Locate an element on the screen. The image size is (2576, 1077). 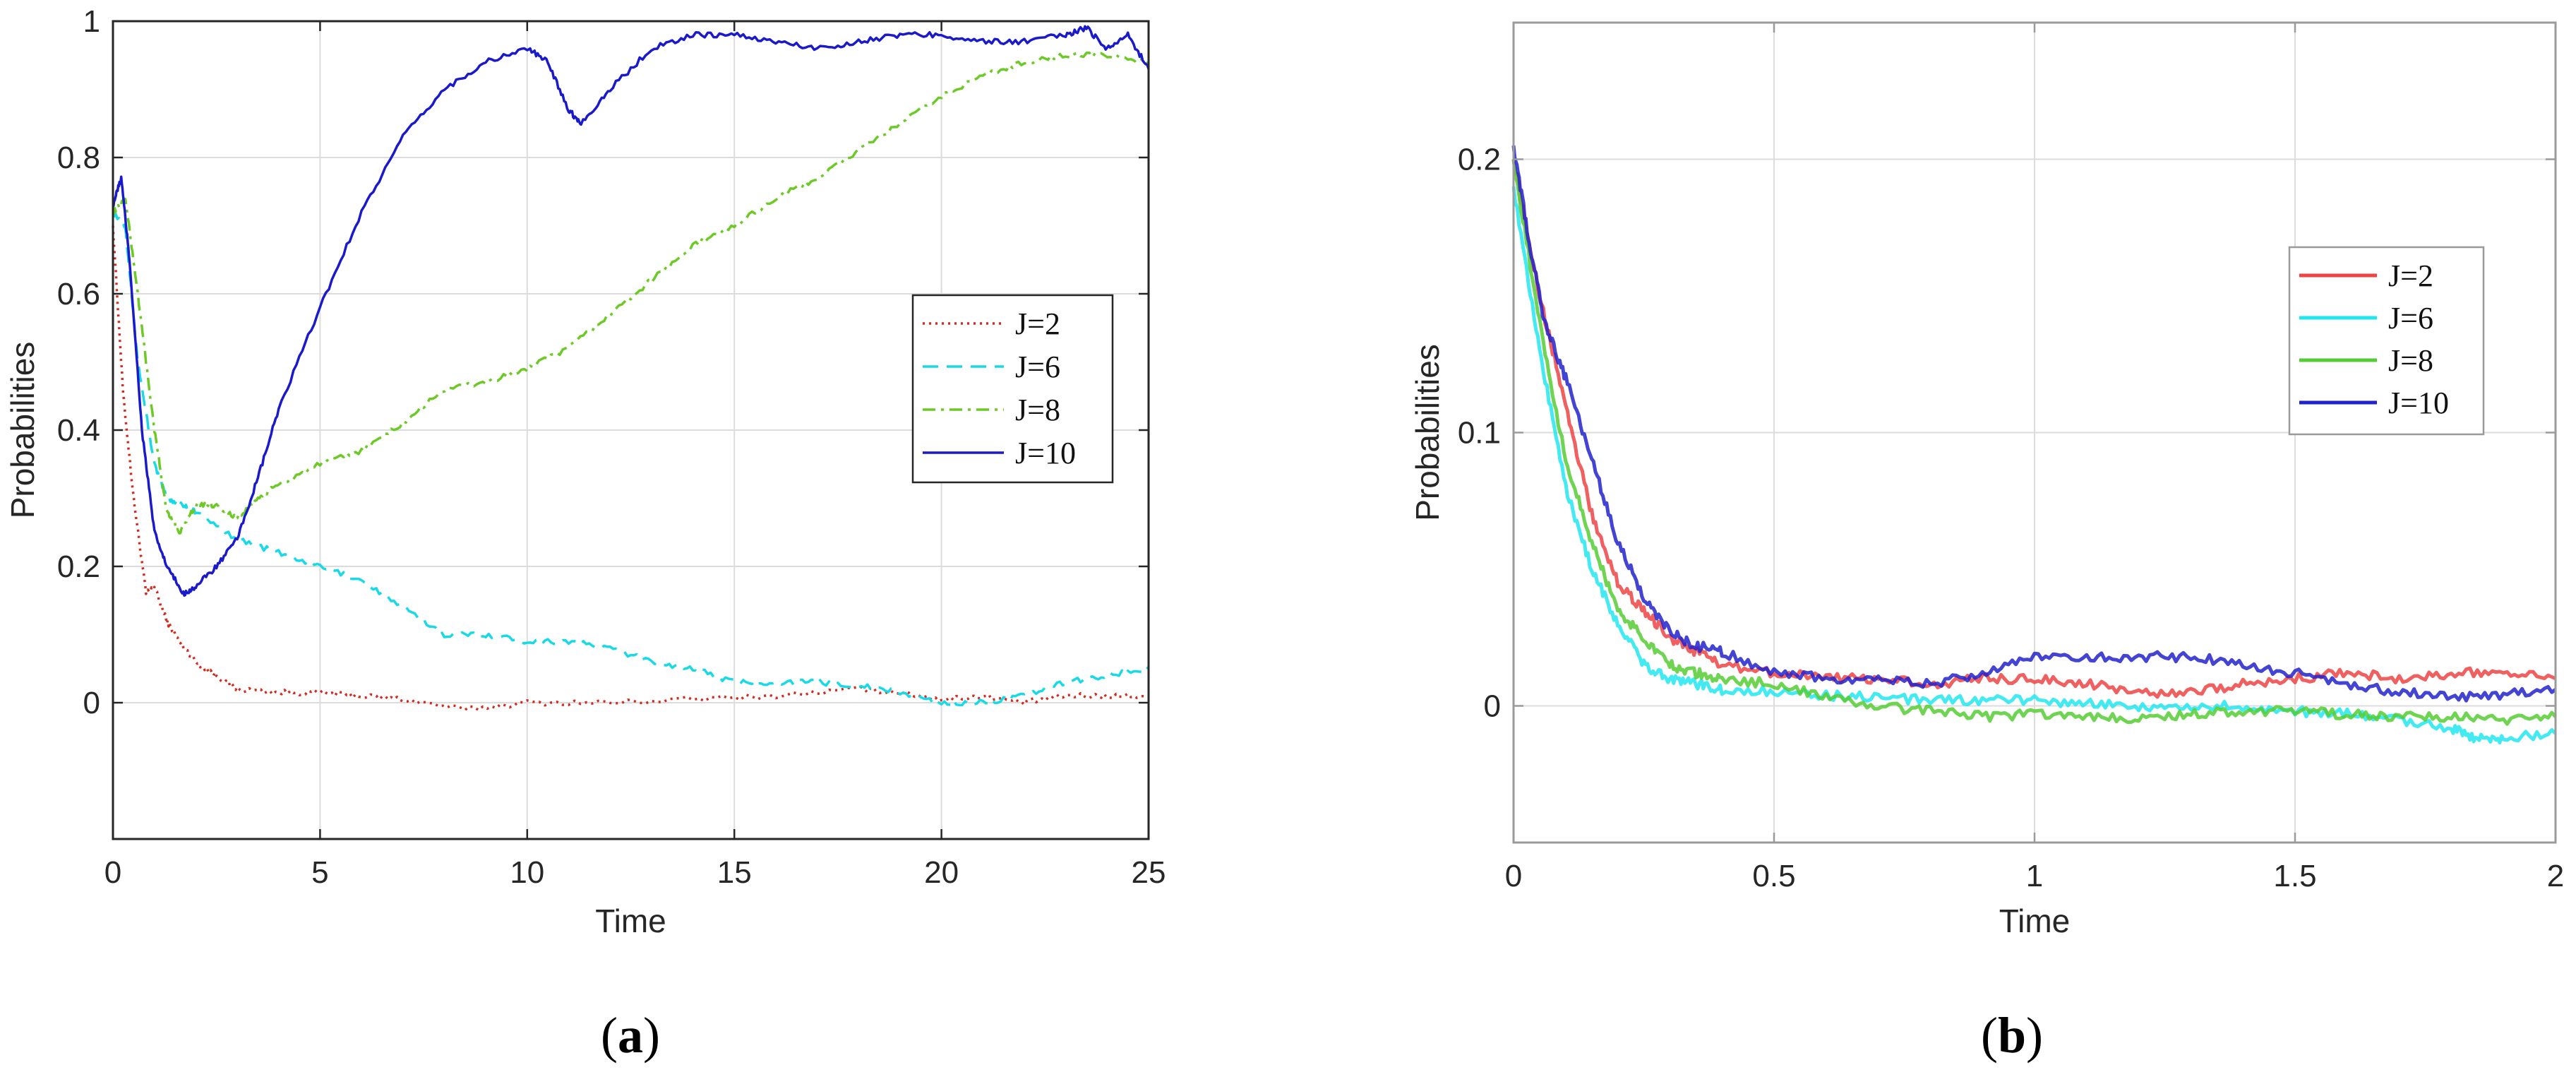
x-tick-label: 25 is located at coordinates (1149, 872).